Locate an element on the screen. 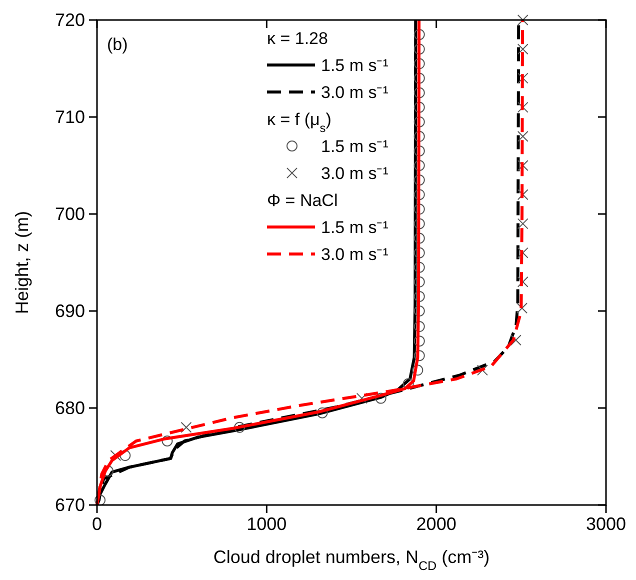 Image resolution: width=636 pixels, height=580 pixels. x-tick-label: 1000 is located at coordinates (266, 524).